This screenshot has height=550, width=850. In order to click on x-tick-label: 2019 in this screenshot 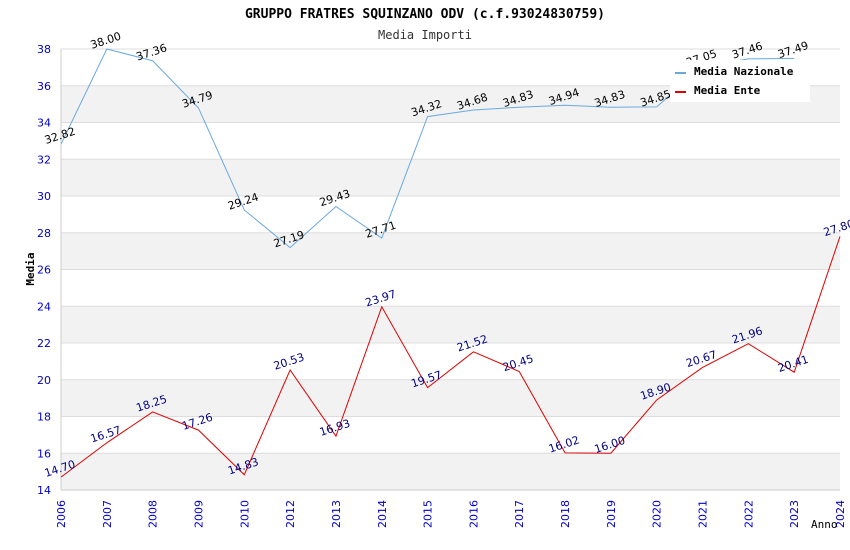, I will do `click(611, 514)`.